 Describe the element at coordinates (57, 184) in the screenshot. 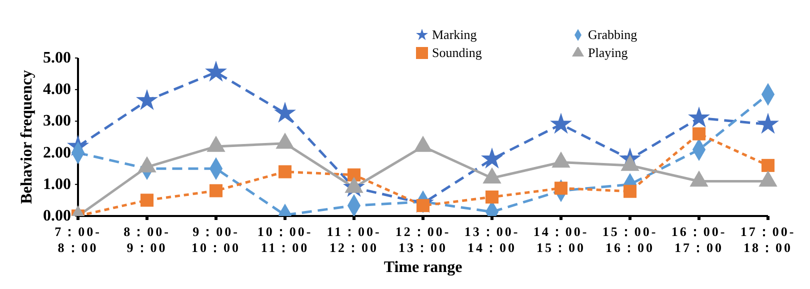

I see `y-tick-label: 1.00` at that location.